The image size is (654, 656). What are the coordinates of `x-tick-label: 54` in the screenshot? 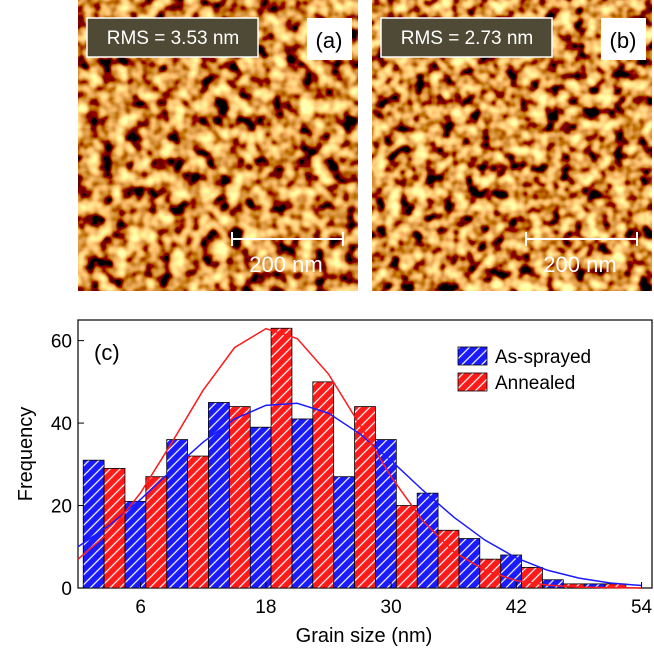 It's located at (642, 607).